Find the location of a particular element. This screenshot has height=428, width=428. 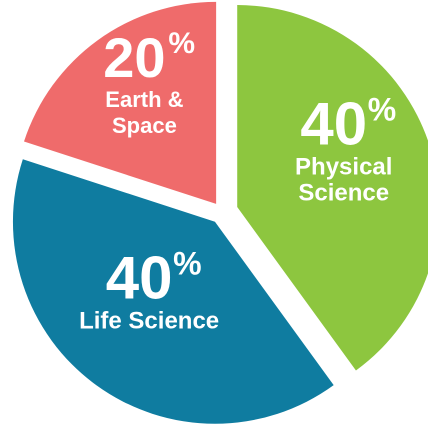

slice-unit-physical-science: % is located at coordinates (382, 109).